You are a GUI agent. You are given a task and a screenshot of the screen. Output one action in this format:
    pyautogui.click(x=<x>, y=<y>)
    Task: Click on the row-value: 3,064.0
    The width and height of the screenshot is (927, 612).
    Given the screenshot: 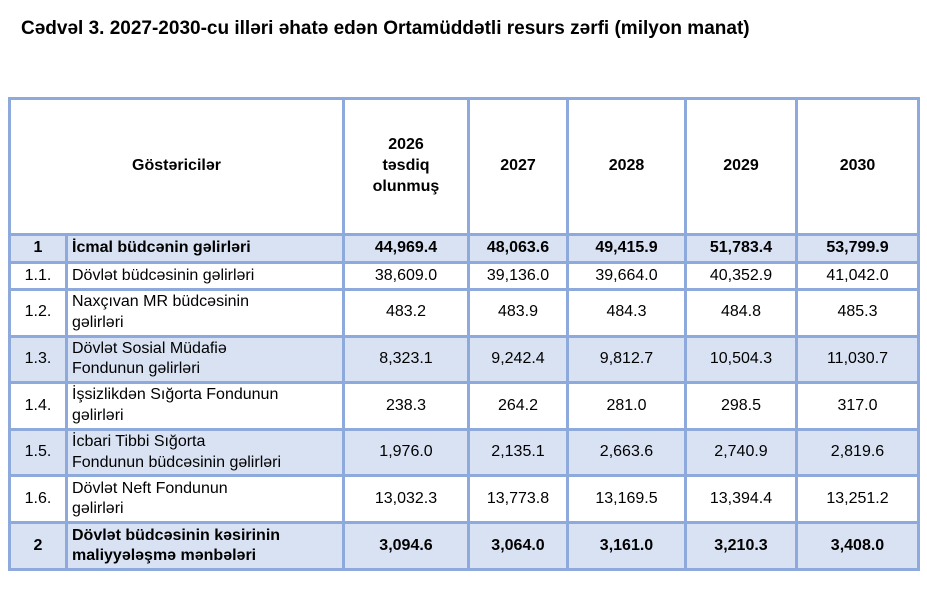 What is the action you would take?
    pyautogui.click(x=518, y=546)
    